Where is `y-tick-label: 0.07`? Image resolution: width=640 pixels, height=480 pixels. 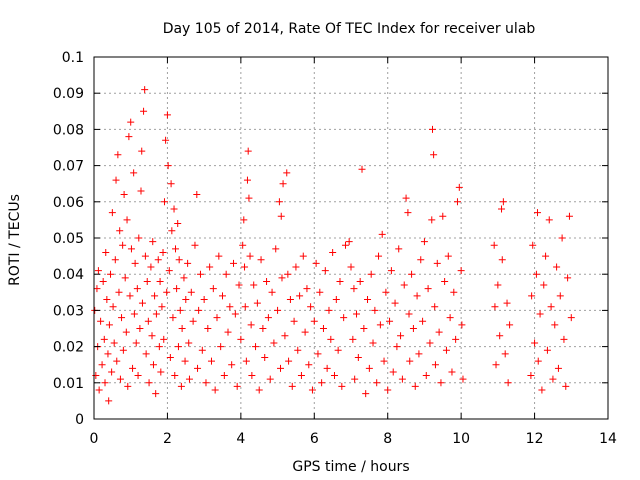 y-tick-label: 0.07 is located at coordinates (68, 167).